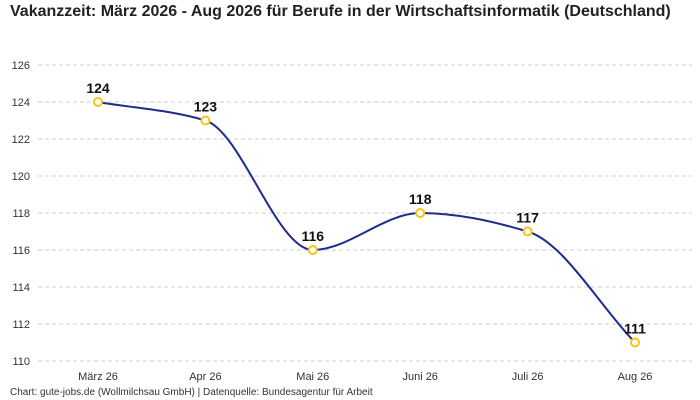 This screenshot has height=400, width=700. What do you see at coordinates (21, 103) in the screenshot?
I see `y-tick-label: 124` at bounding box center [21, 103].